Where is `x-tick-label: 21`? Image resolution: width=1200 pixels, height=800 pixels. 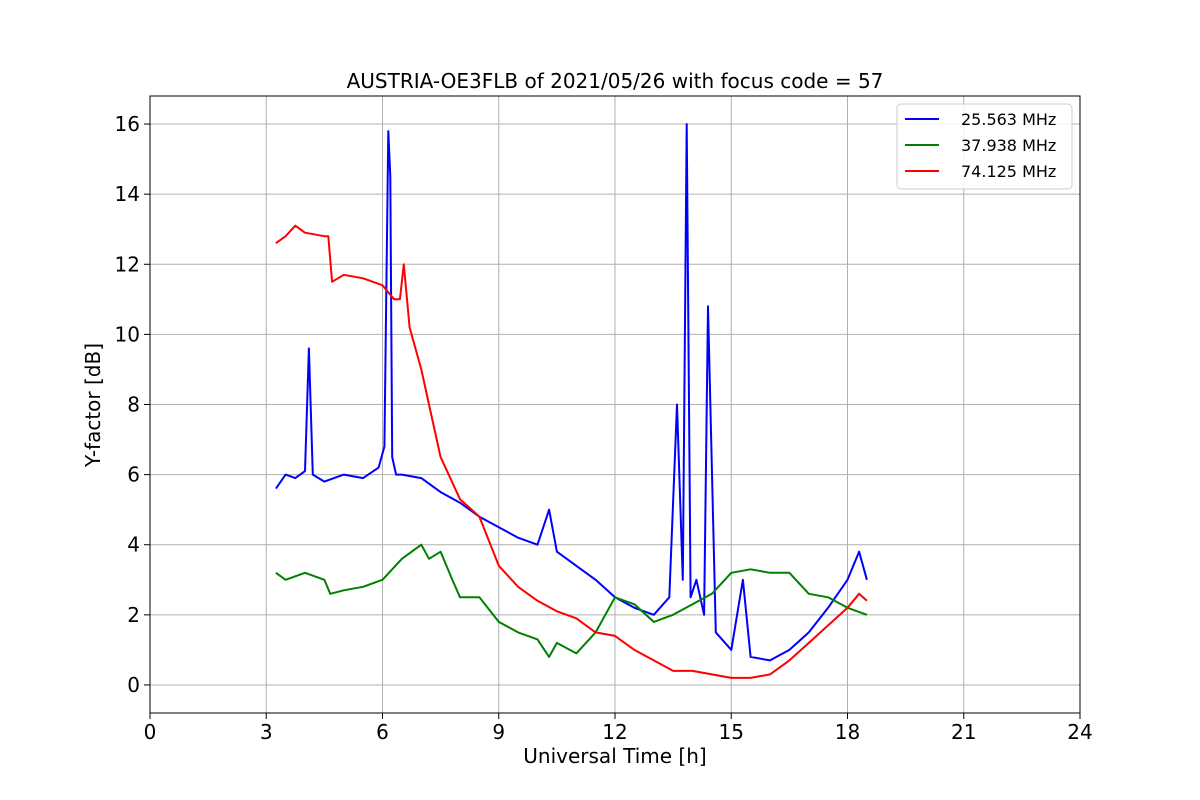
x-tick-label: 21 is located at coordinates (963, 732).